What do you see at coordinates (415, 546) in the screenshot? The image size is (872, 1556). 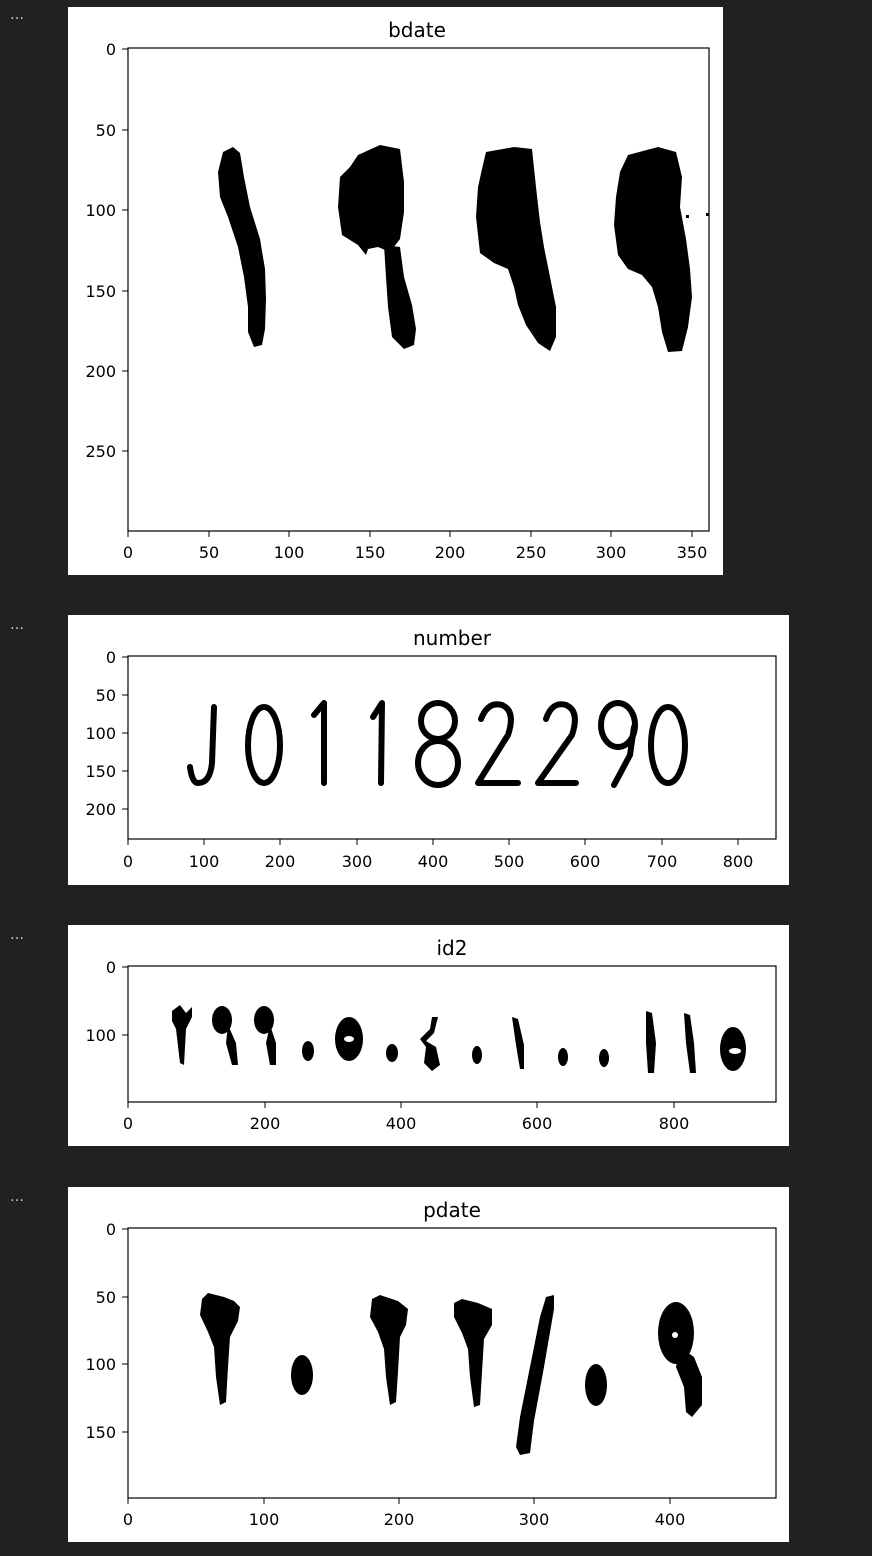 I see `x-axis: 0 50 100 150 200 250 300 350` at bounding box center [415, 546].